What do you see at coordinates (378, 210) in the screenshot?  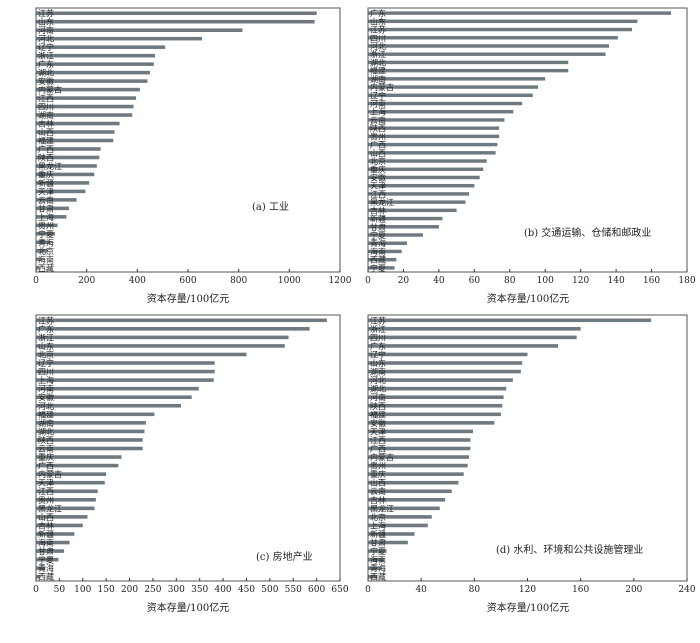 I see `panel-b-category-label-25: 吉林` at bounding box center [378, 210].